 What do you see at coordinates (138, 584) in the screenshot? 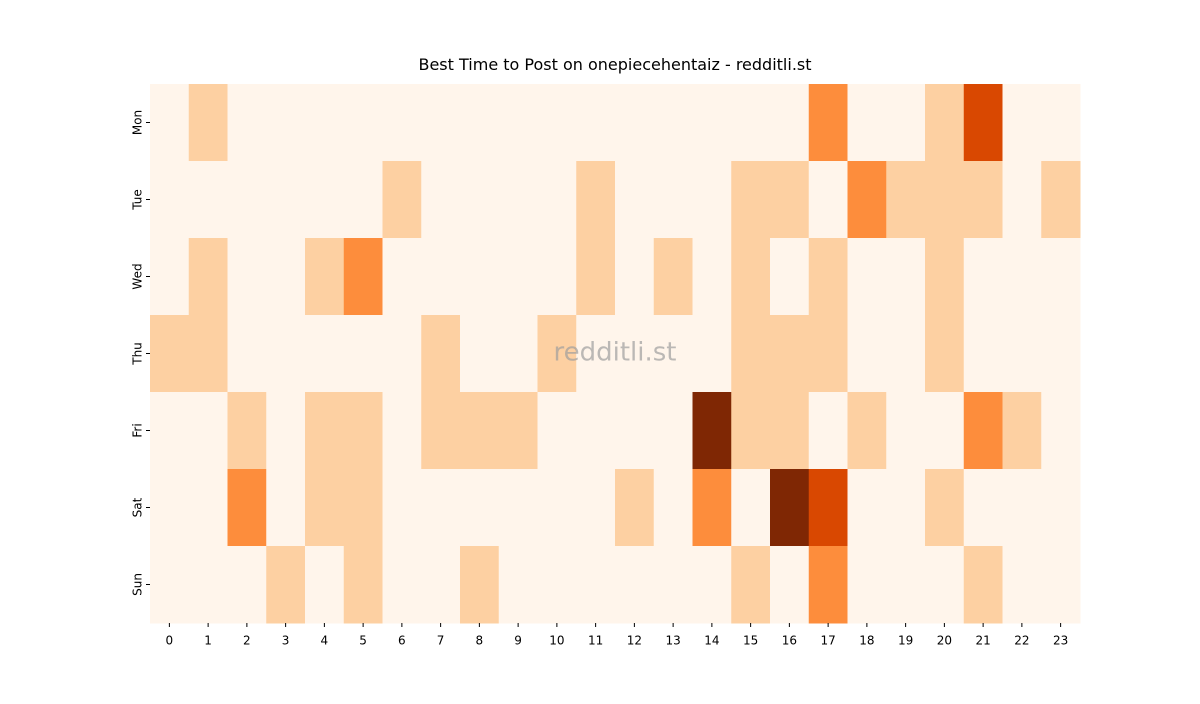
I see `y-tick-label: Sun` at bounding box center [138, 584].